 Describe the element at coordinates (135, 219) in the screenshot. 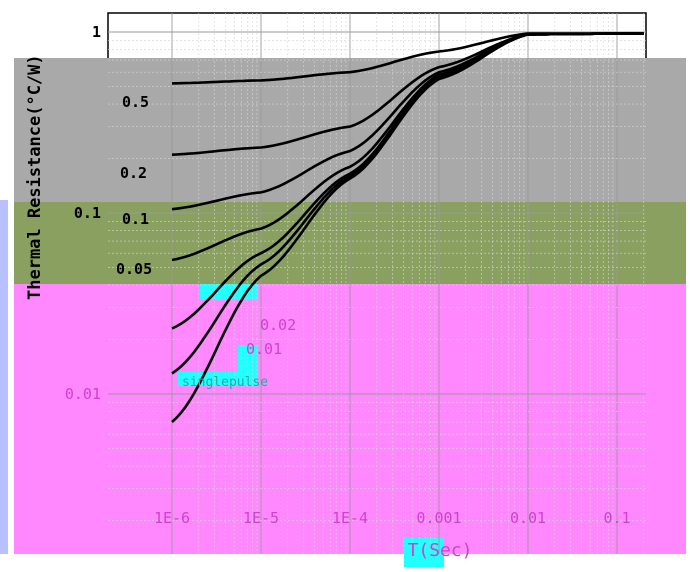

I see `series-label-0.1: 0.1` at that location.